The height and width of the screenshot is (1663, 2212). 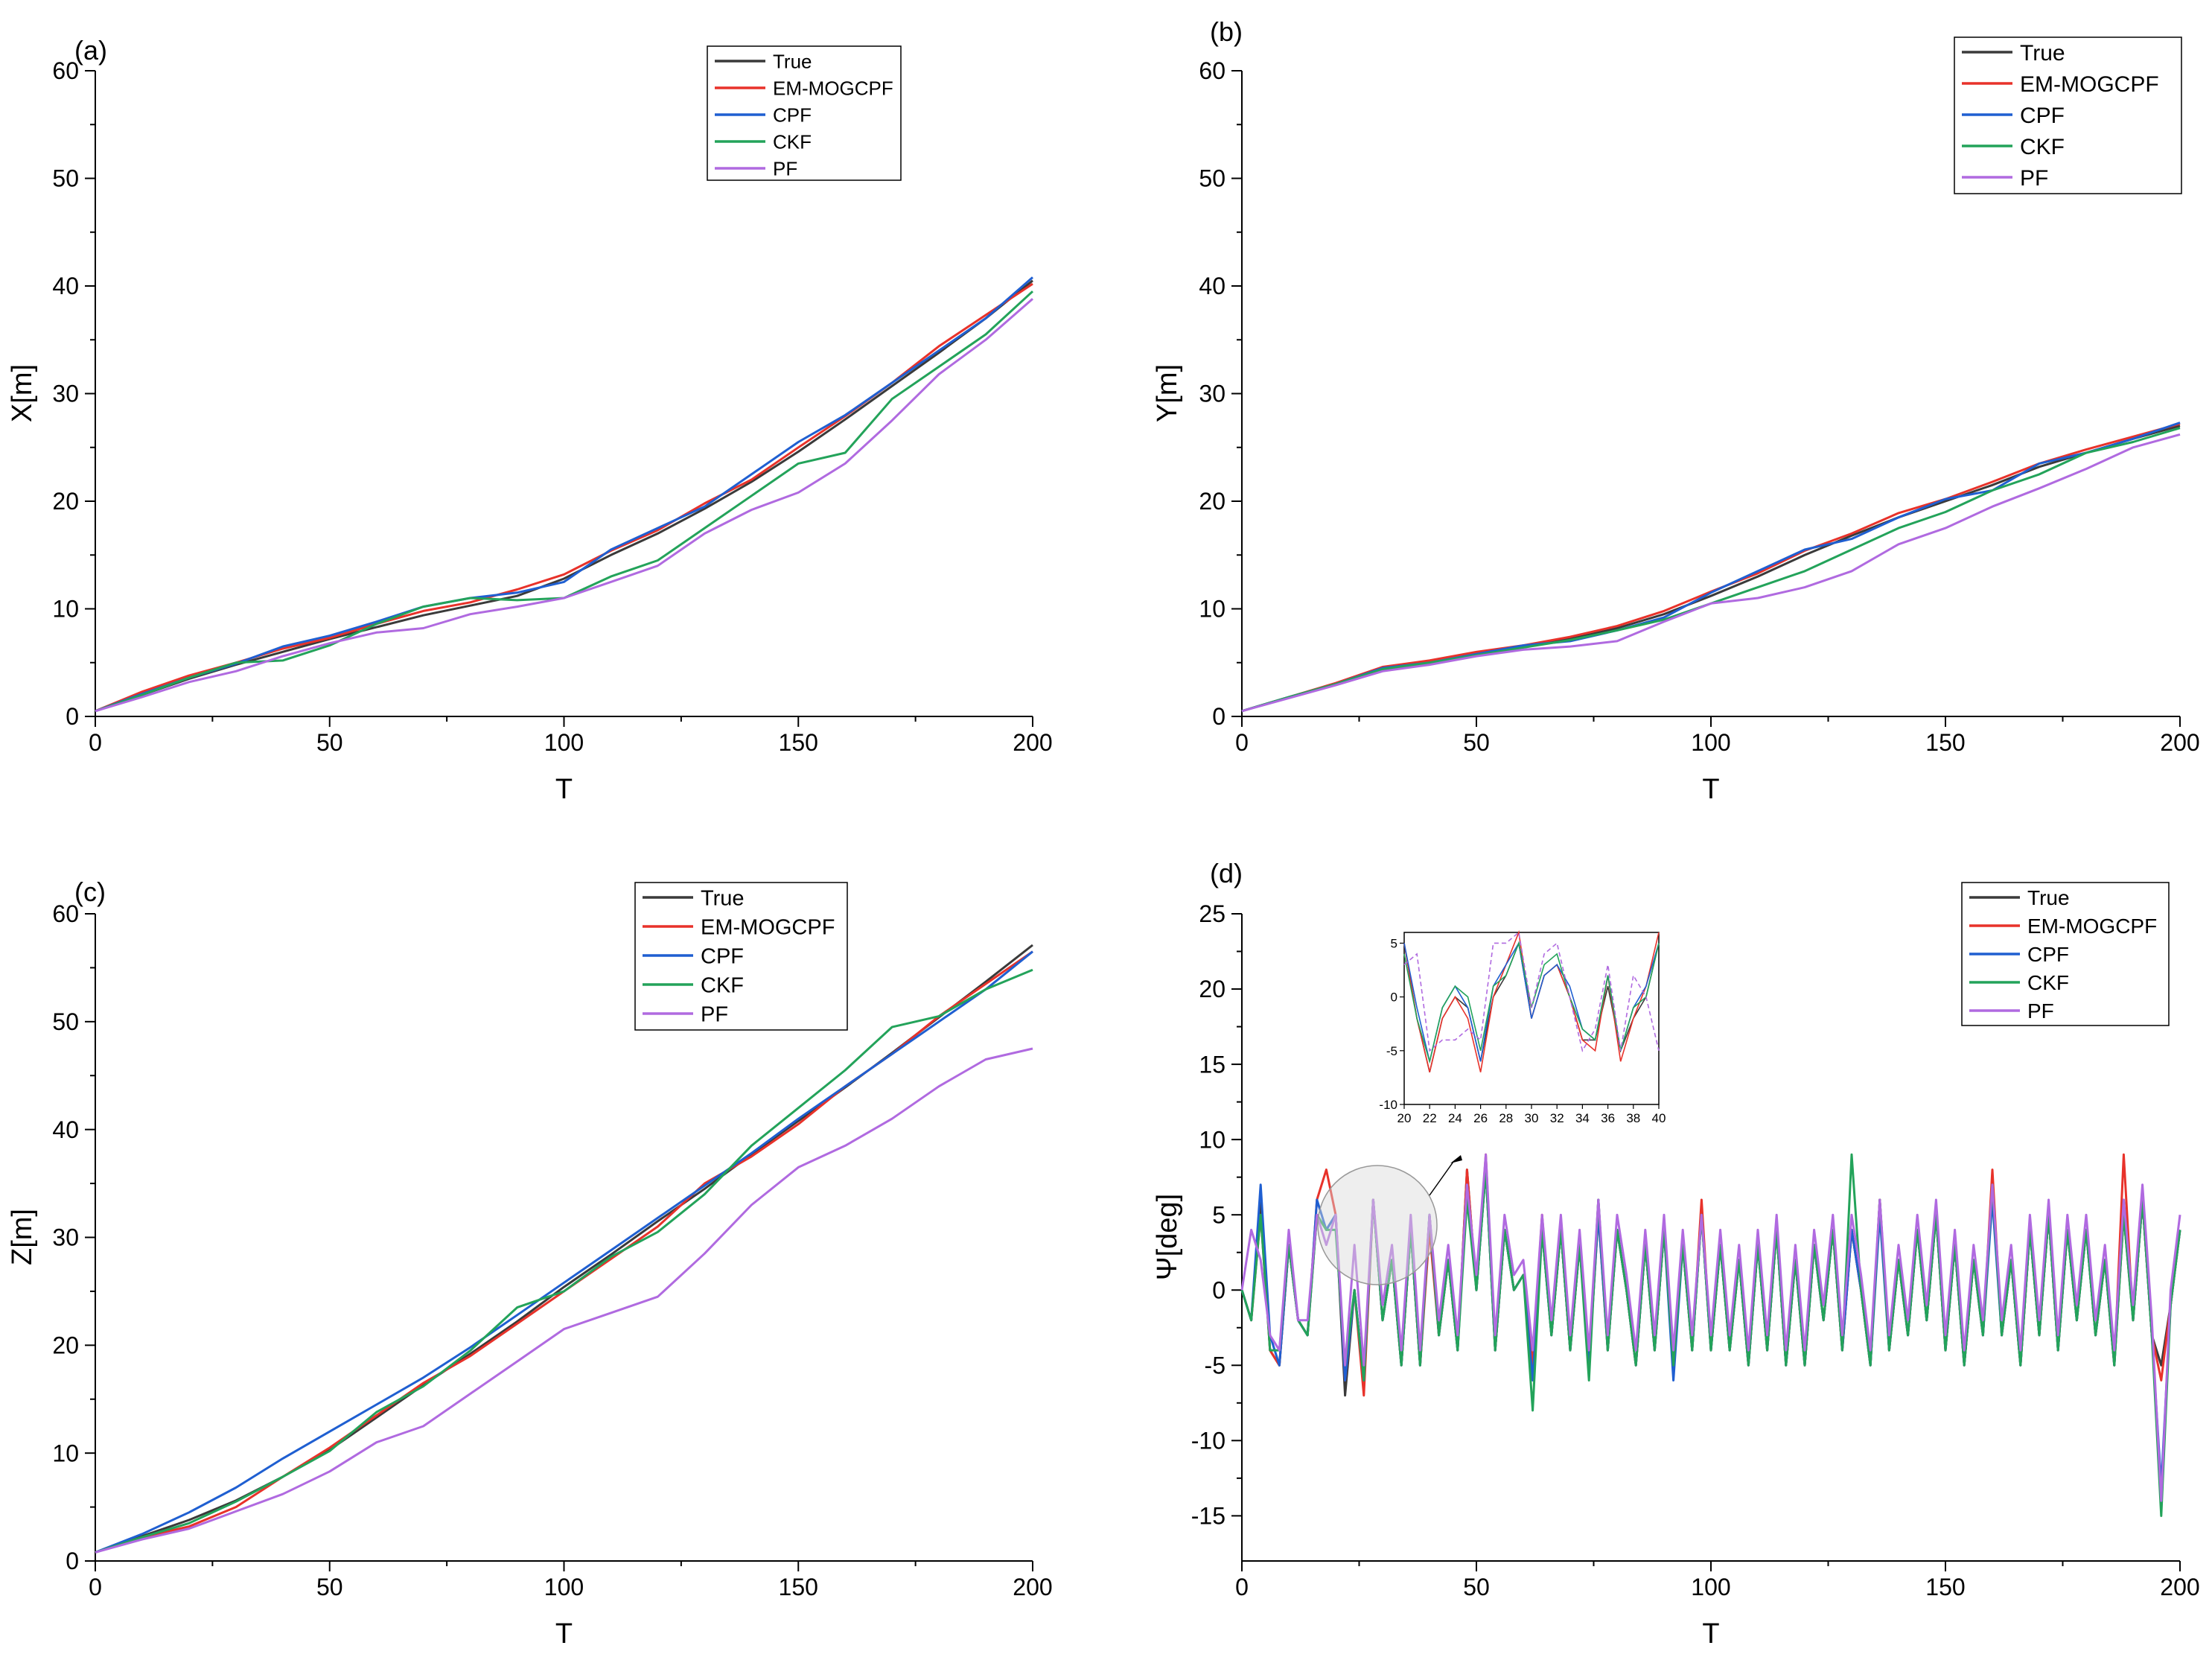 I want to click on y-tick-label-d-7: 20, so click(x=1212, y=989).